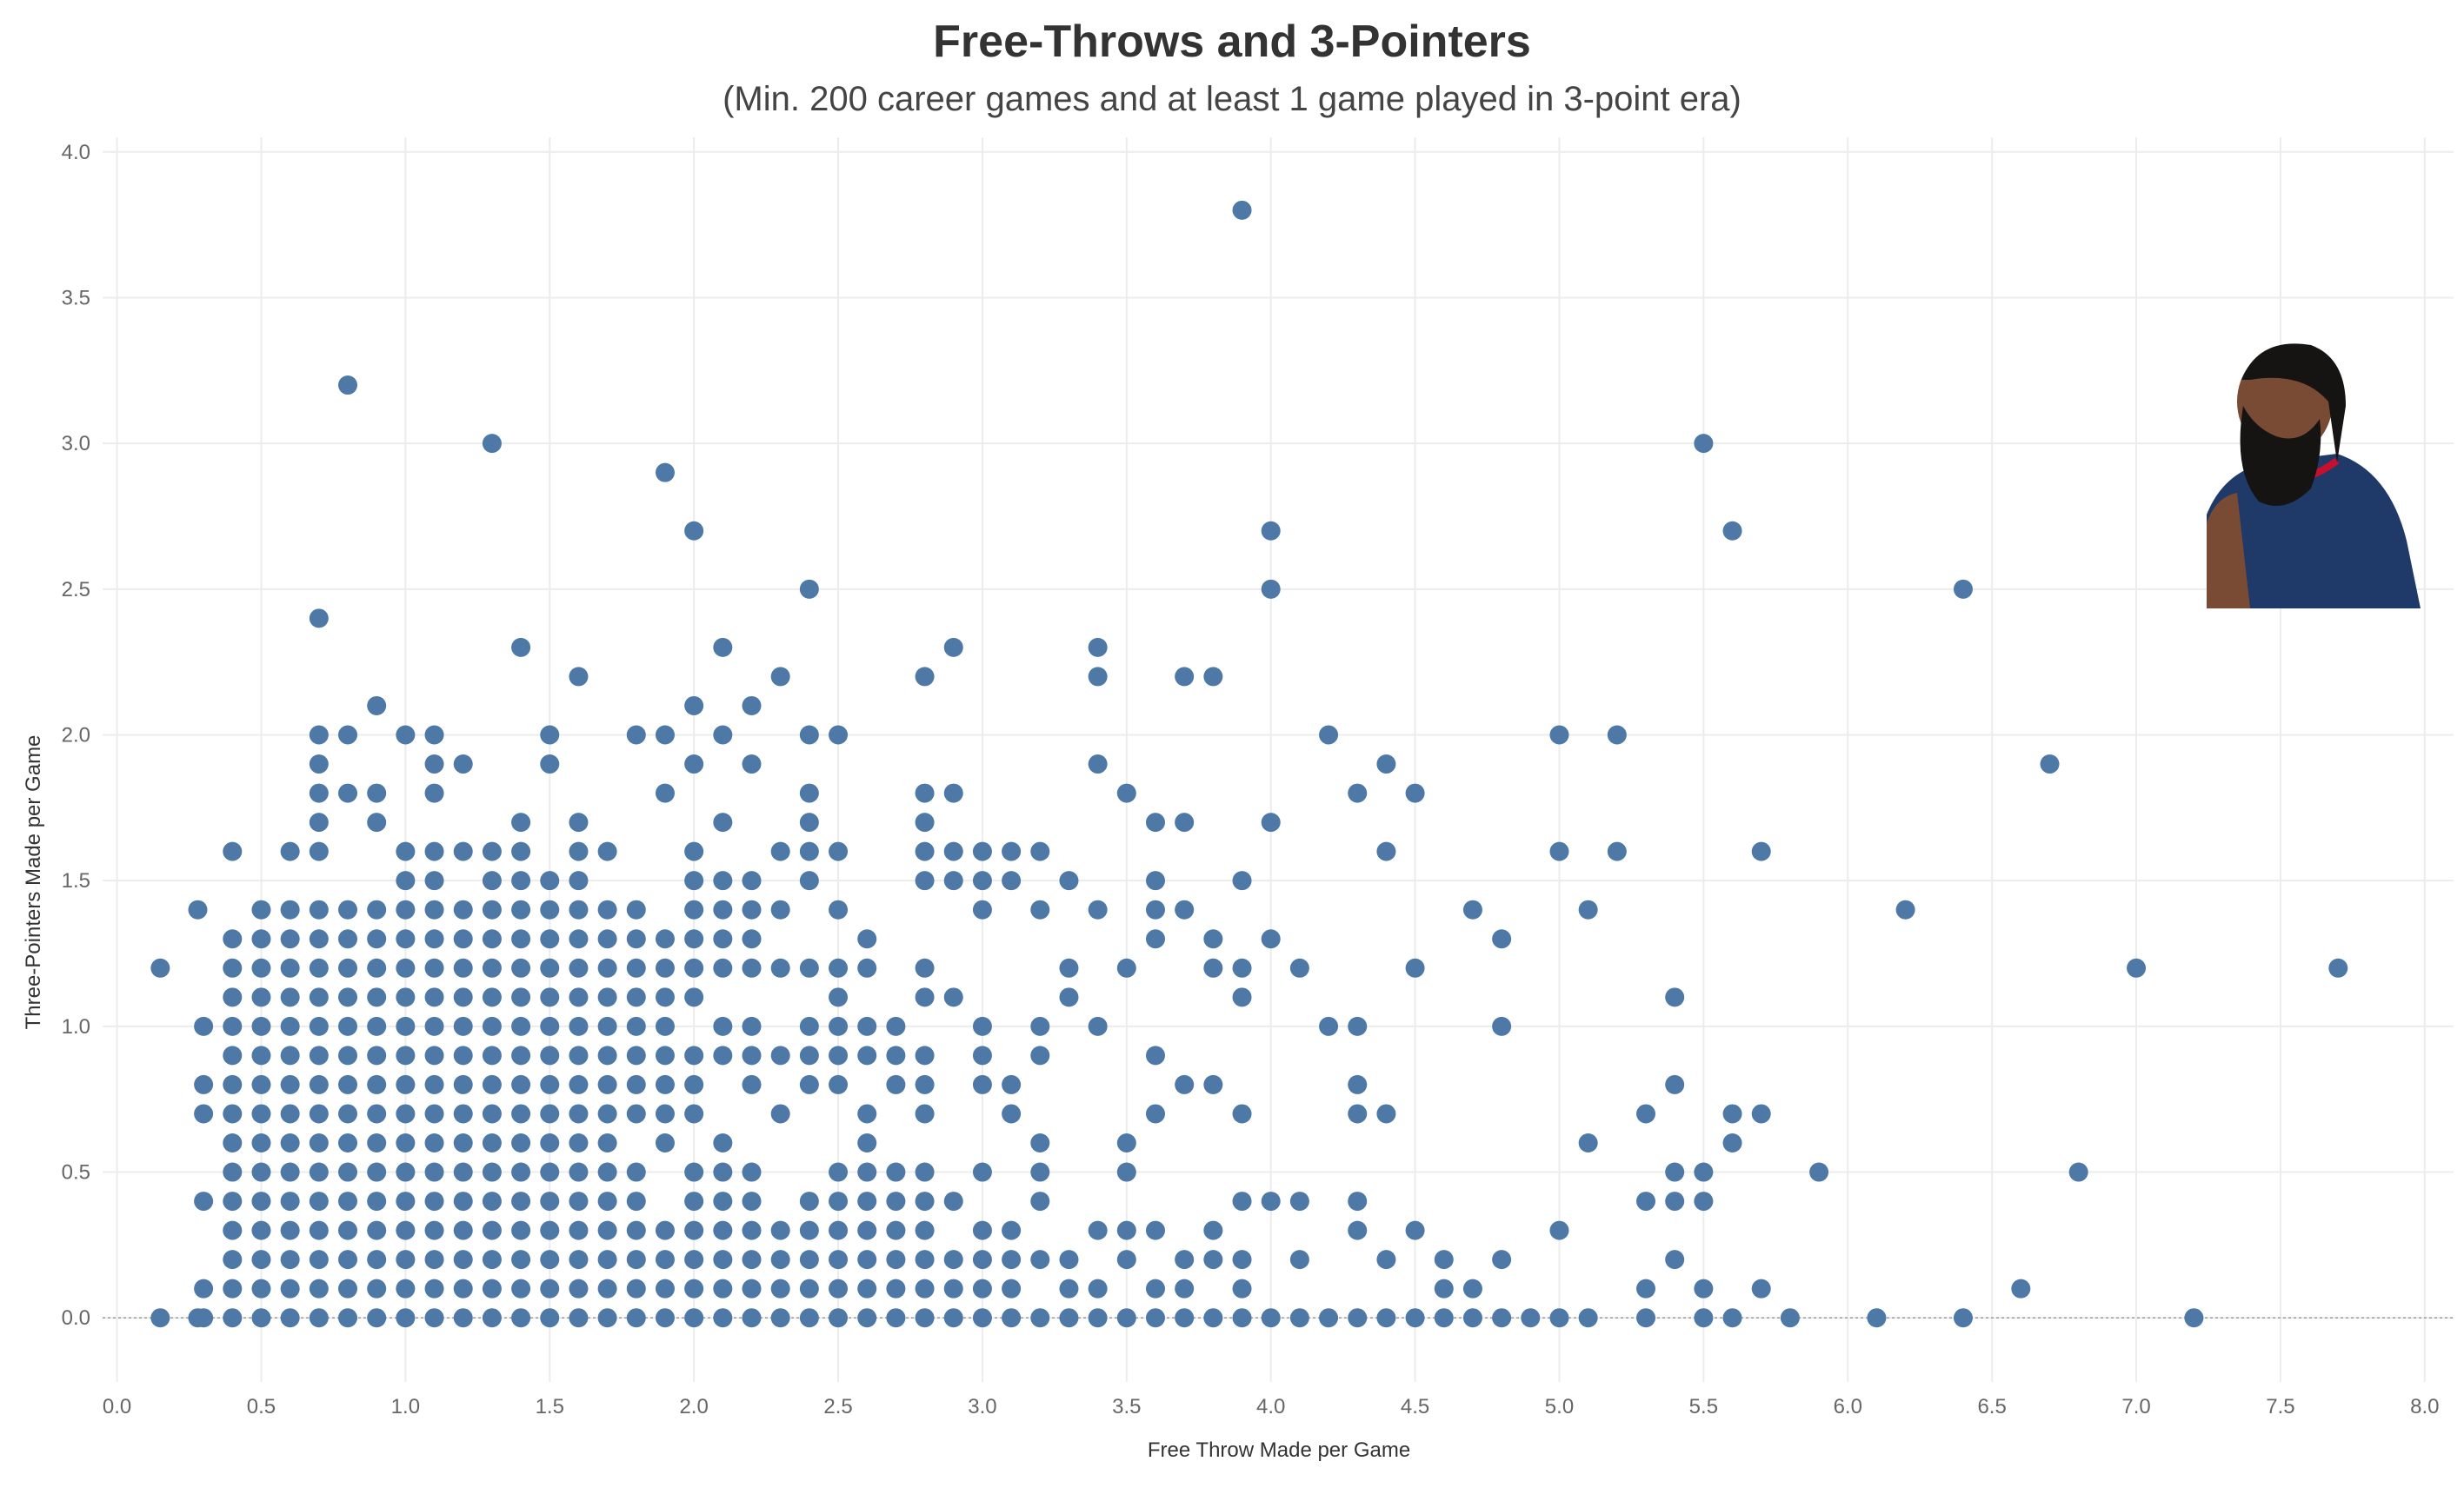 The width and height of the screenshot is (2464, 1488). What do you see at coordinates (2280, 456) in the screenshot?
I see `beard-shape` at bounding box center [2280, 456].